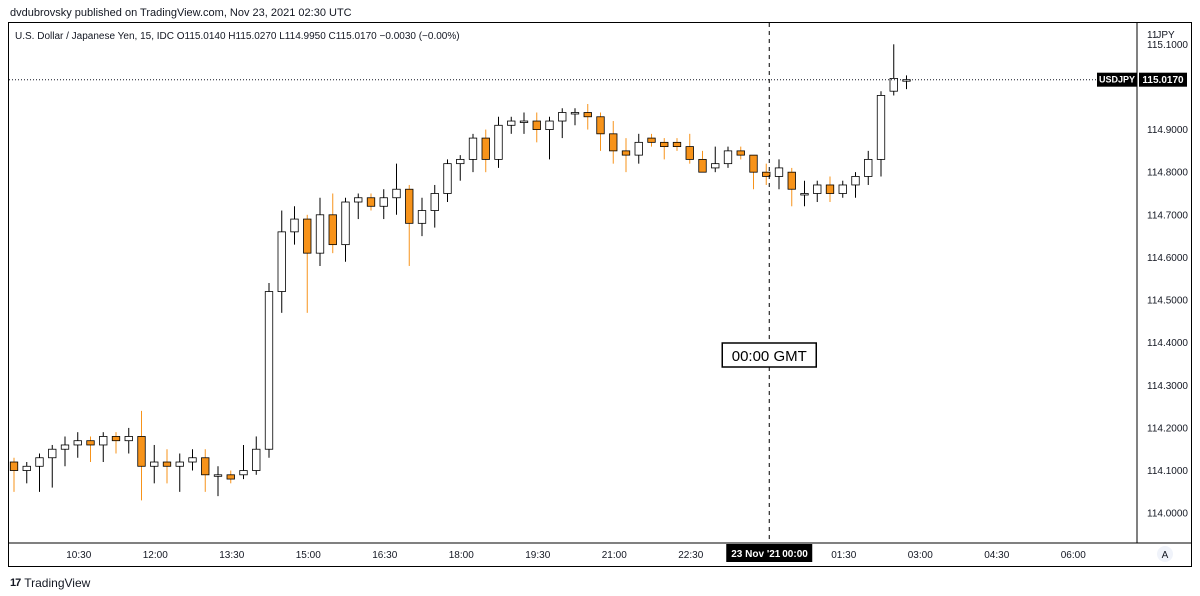 Image resolution: width=1200 pixels, height=596 pixels. I want to click on time-tick-label: 10:30, so click(78, 555).